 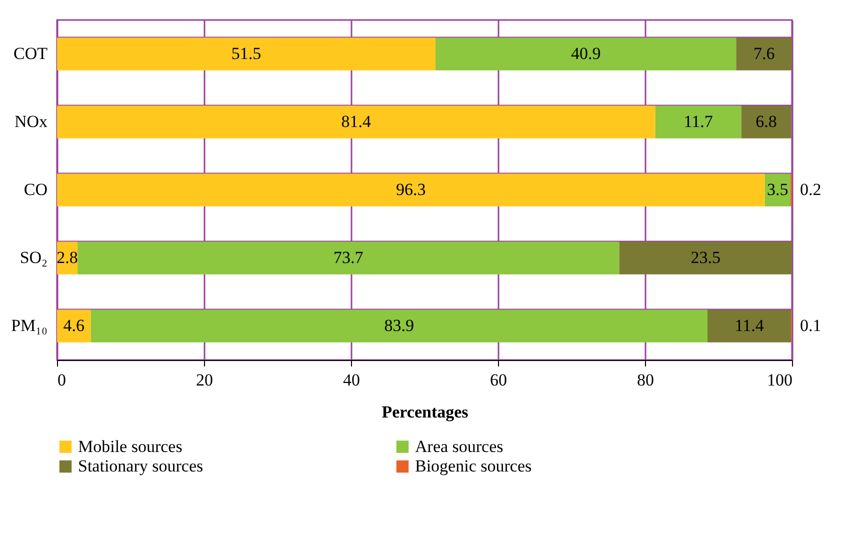 What do you see at coordinates (36, 189) in the screenshot?
I see `y-tick-label: CO` at bounding box center [36, 189].